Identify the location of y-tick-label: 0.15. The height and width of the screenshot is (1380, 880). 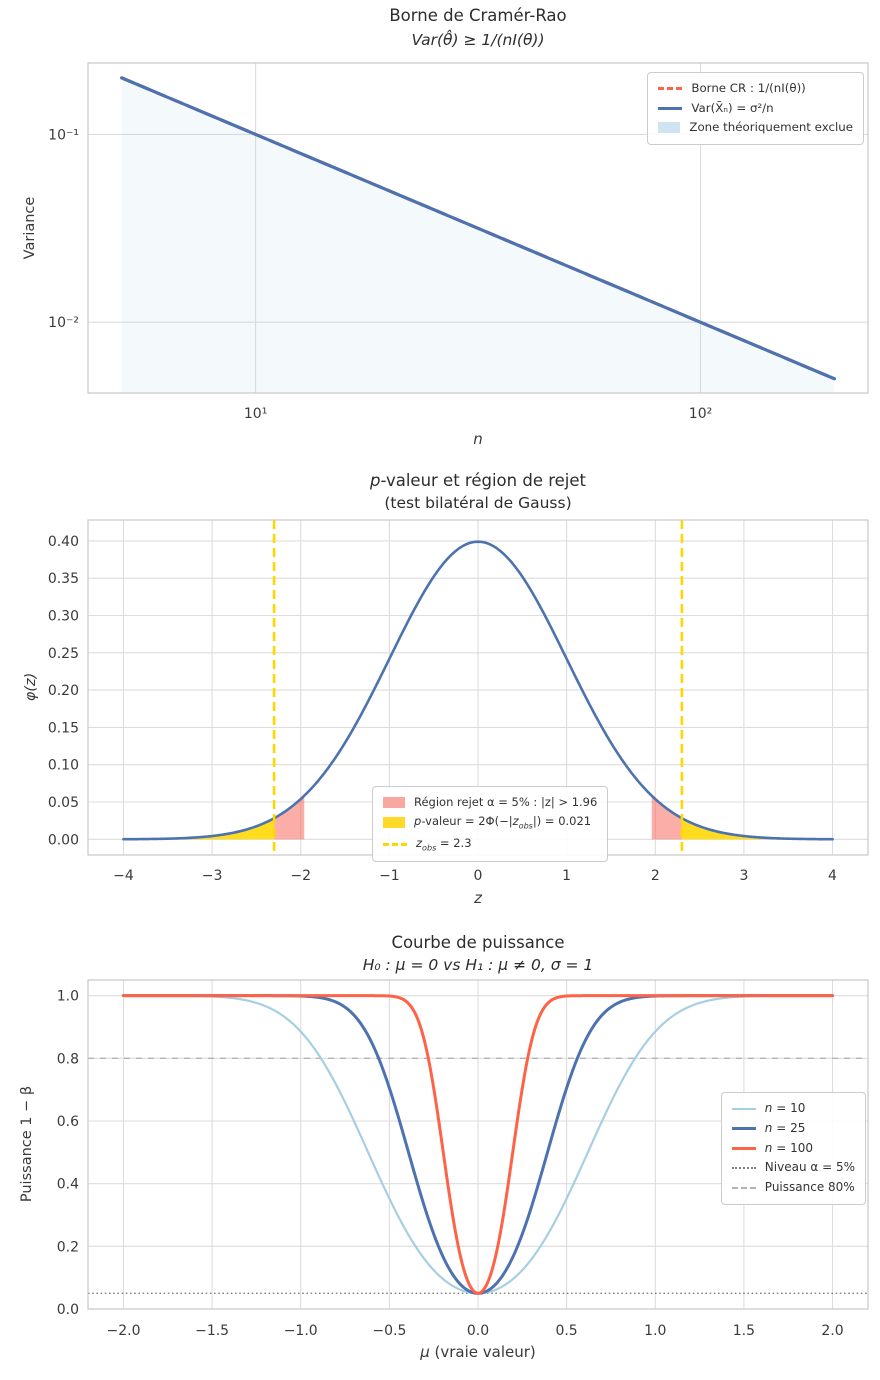
(63, 728).